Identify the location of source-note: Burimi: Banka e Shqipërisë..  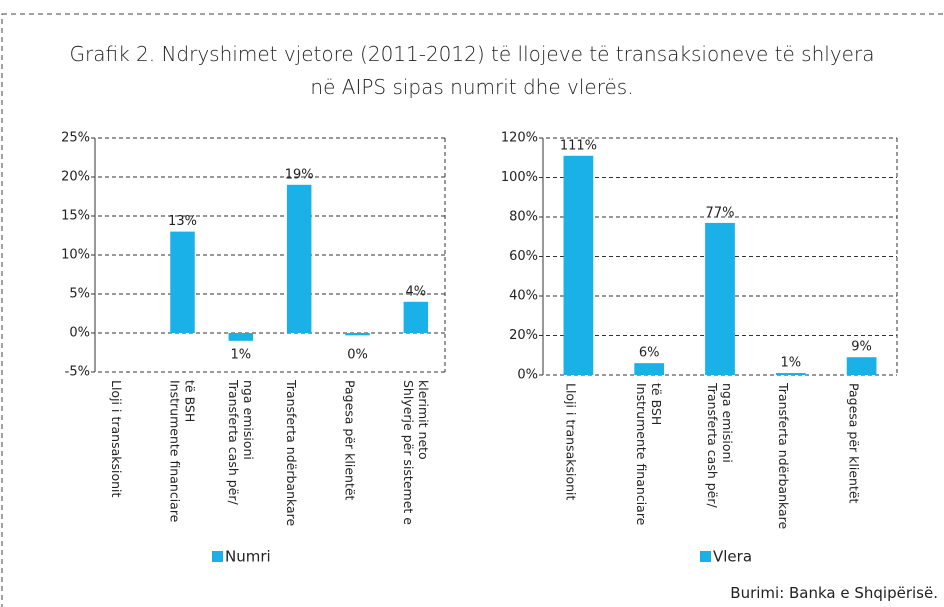
(834, 593).